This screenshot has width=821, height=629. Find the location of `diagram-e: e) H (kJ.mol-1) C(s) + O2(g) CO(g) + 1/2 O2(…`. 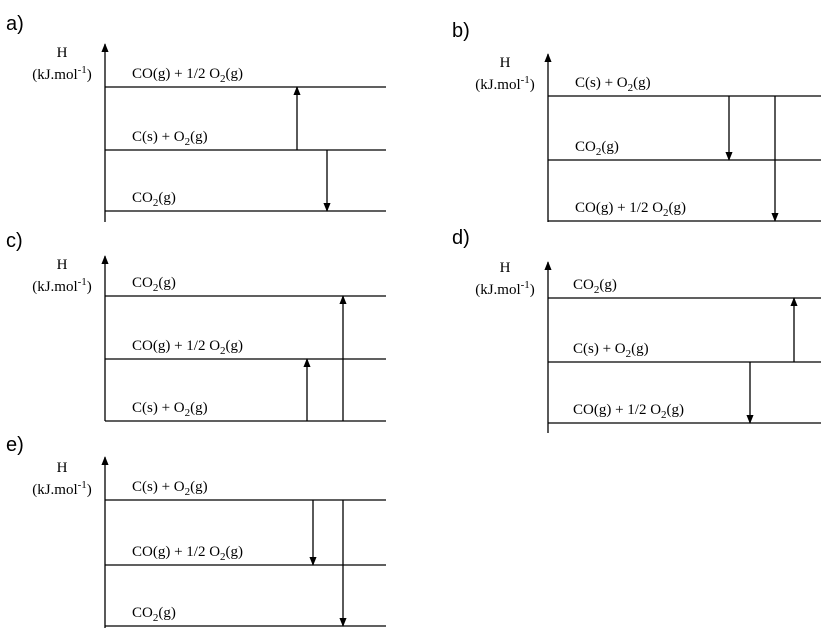

diagram-e: e) H (kJ.mol-1) C(s) + O2(g) CO(g) + 1/2 O2(… is located at coordinates (196, 531).